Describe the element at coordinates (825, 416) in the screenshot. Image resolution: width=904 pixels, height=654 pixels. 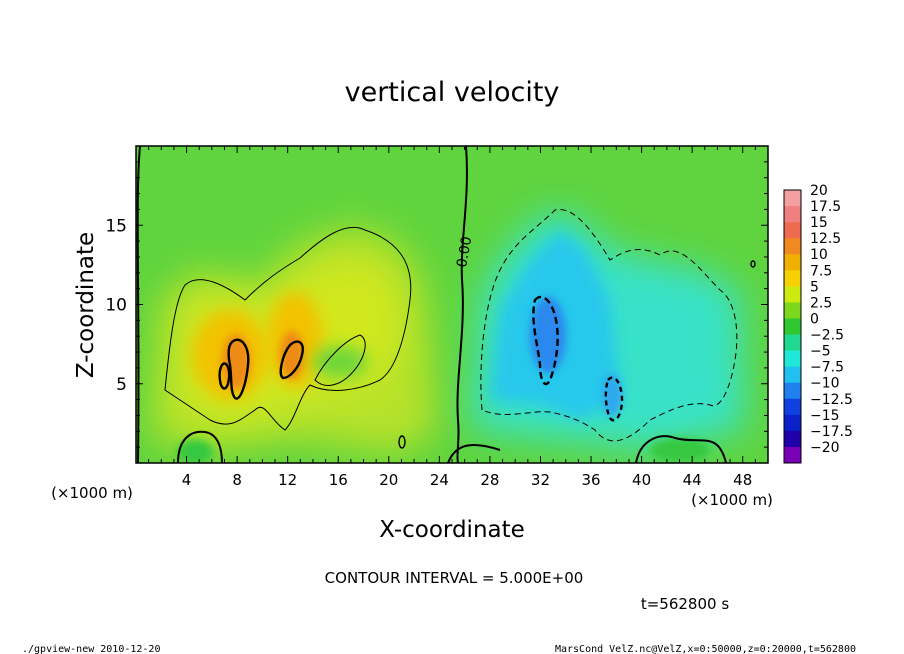
I see `colorbar-label: −15` at that location.